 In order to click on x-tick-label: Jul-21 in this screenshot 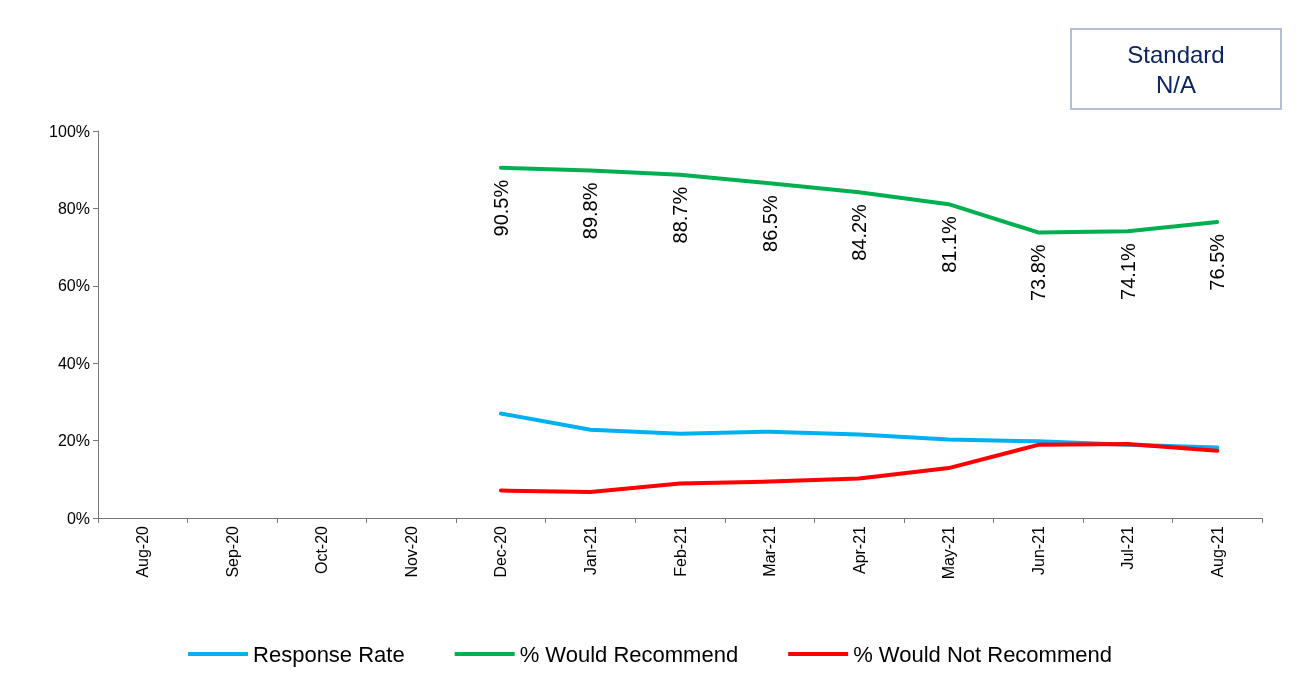, I will do `click(1128, 547)`.